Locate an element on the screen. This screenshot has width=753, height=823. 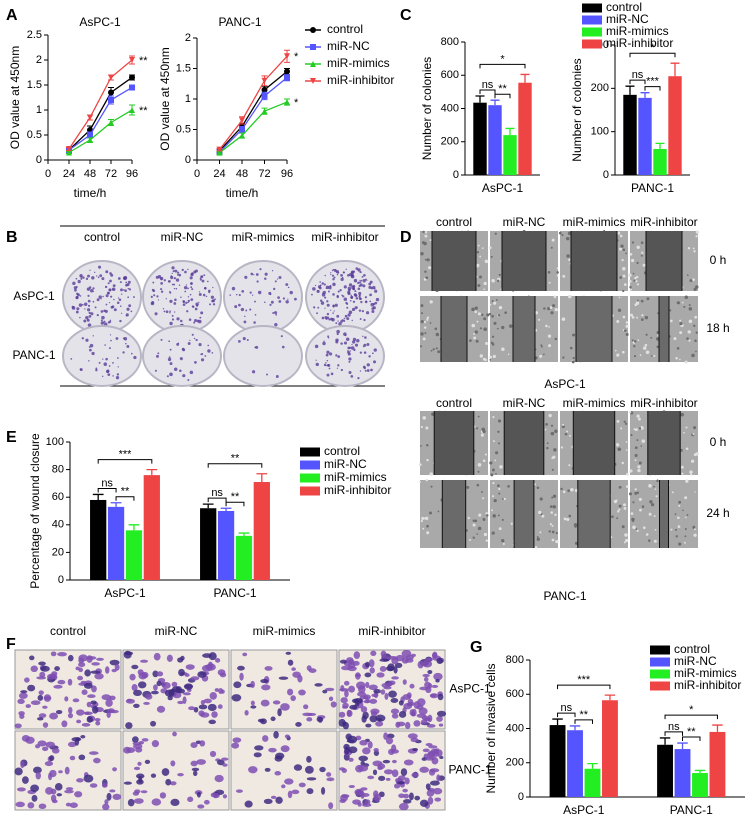
panel-letter: A is located at coordinates (12, 15).